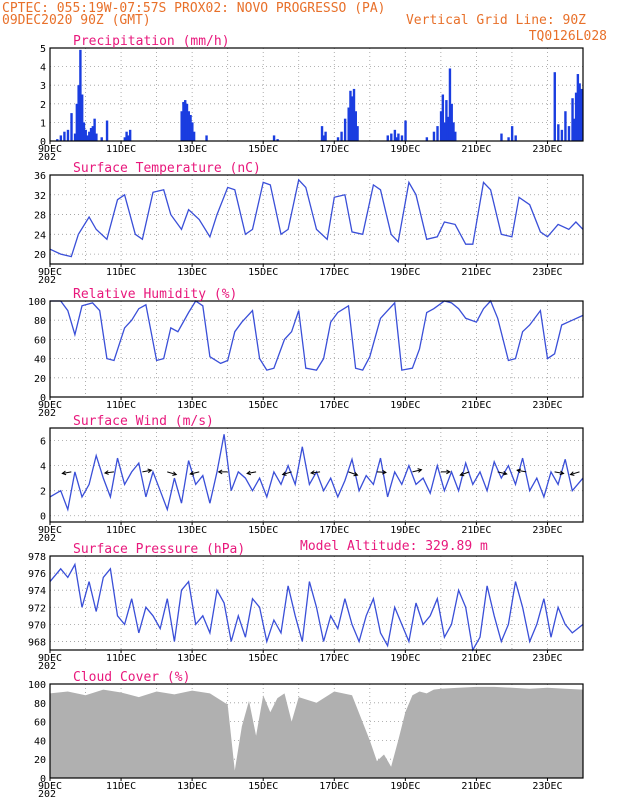  Describe the element at coordinates (143, 421) in the screenshot. I see `panel-title: Surface Wind (m/s)` at that location.